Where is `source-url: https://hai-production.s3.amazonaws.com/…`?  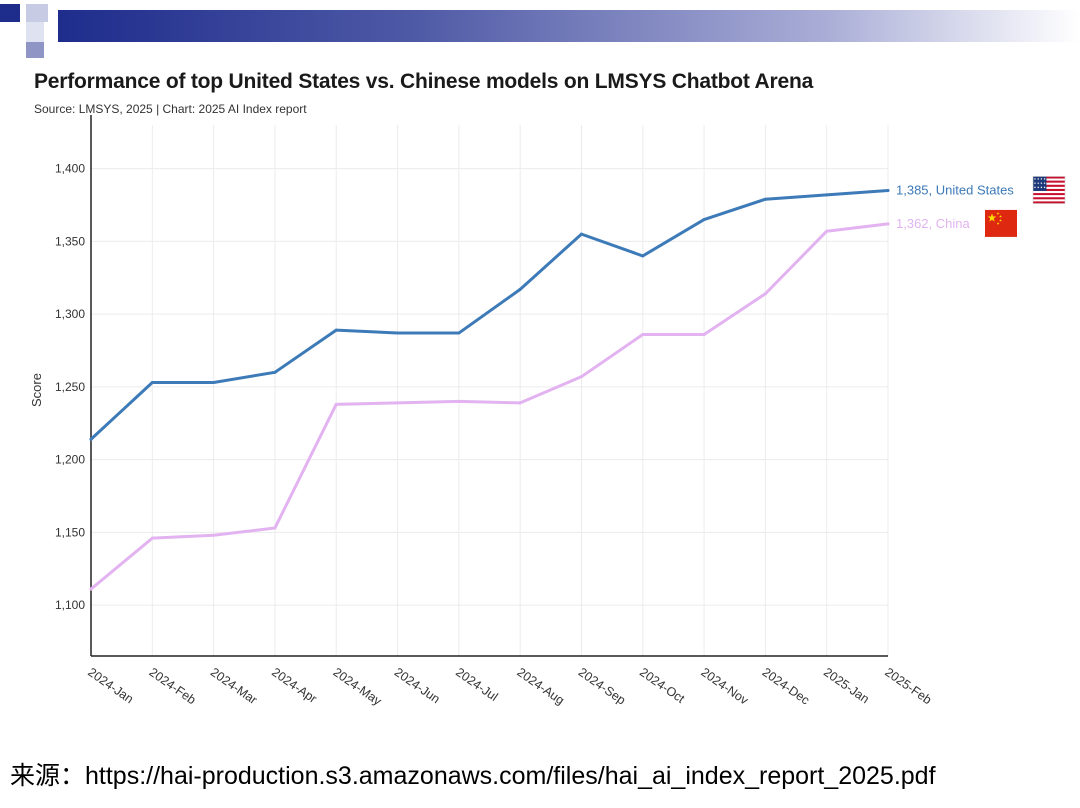
source-url: https://hai-production.s3.amazonaws.com/… is located at coordinates (510, 776).